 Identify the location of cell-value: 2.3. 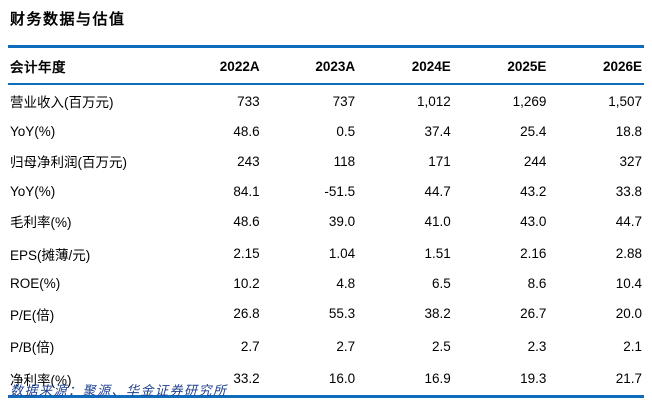
(537, 346).